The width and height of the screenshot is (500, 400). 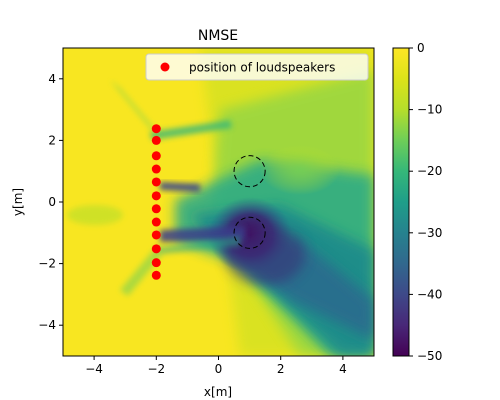 I want to click on colorbar-tick-label: −40, so click(x=429, y=294).